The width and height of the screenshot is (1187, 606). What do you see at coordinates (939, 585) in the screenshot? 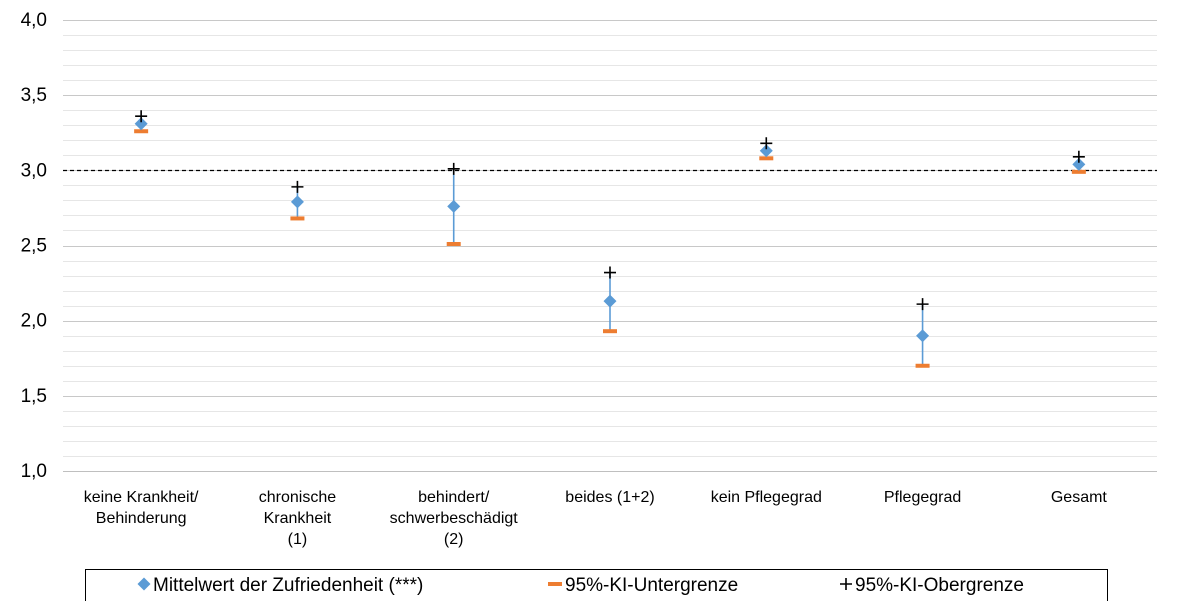
I see `legend-upper-label: 95%-KI-Obergrenze` at bounding box center [939, 585].